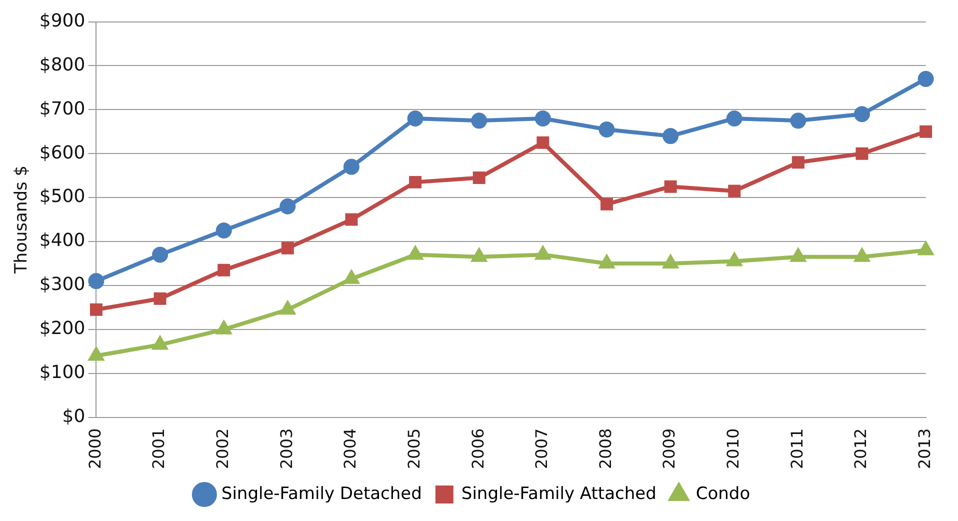 This screenshot has height=521, width=958. What do you see at coordinates (62, 65) in the screenshot?
I see `y-tick-label: $800` at bounding box center [62, 65].